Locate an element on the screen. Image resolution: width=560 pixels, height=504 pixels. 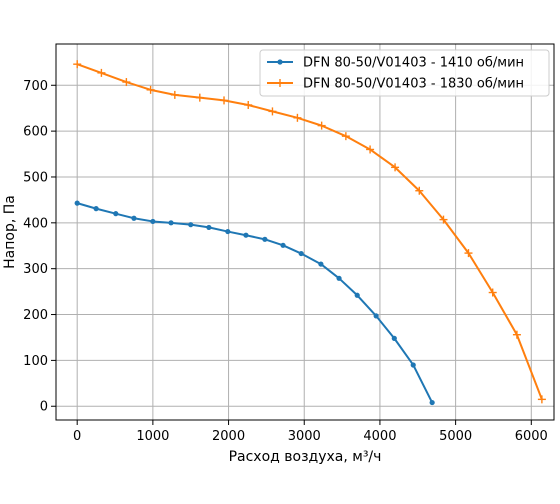
x-tick-label: 1000 is located at coordinates (152, 436).